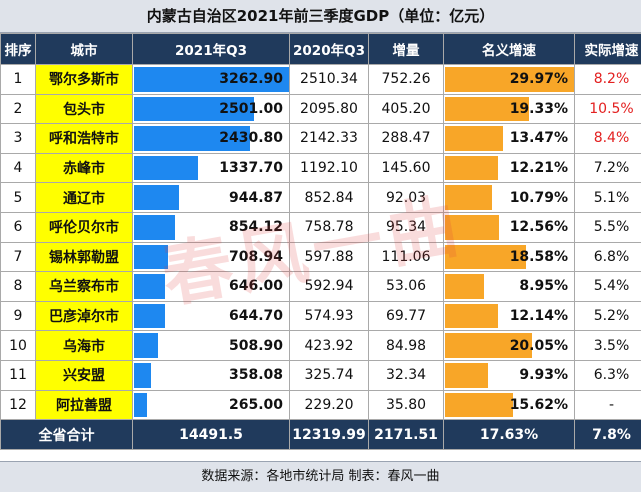  I want to click on q3-2021-cell: 708.94, so click(211, 257).